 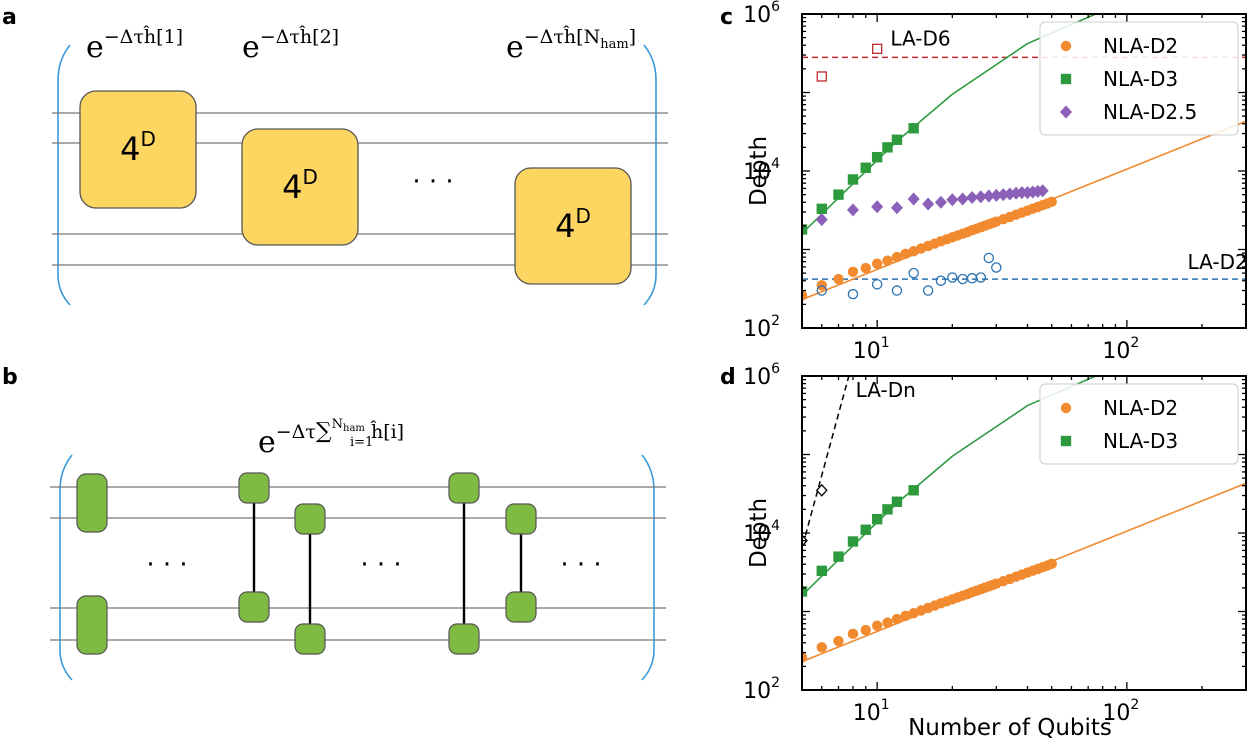 What do you see at coordinates (571, 45) in the screenshot?
I see `panel-a-label-3: e−Δτĥ[Nham]` at bounding box center [571, 45].